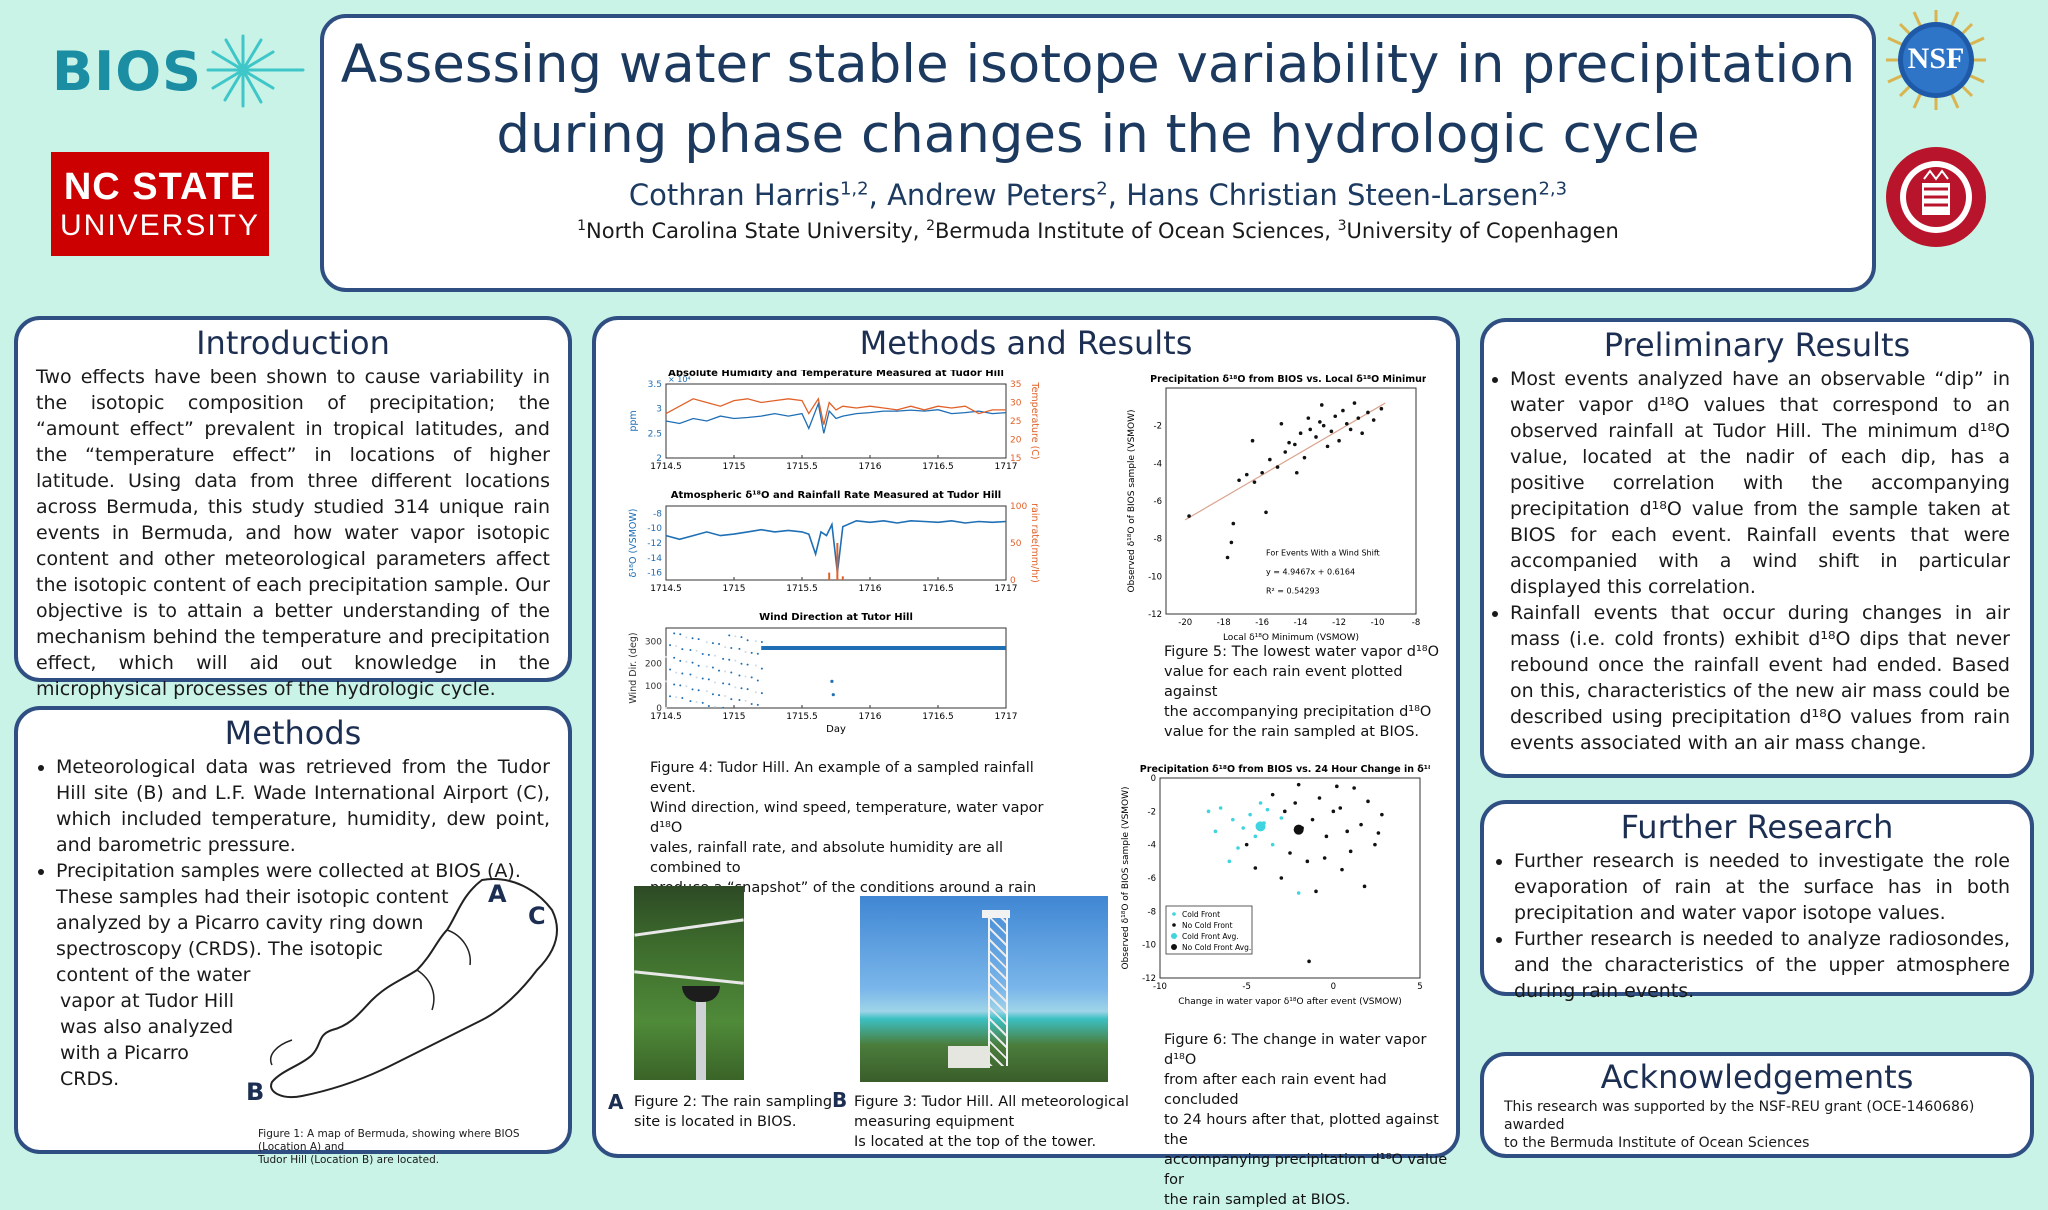  Describe the element at coordinates (836, 617) in the screenshot. I see `chart-title: Wind Direction at Tutor Hill` at that location.